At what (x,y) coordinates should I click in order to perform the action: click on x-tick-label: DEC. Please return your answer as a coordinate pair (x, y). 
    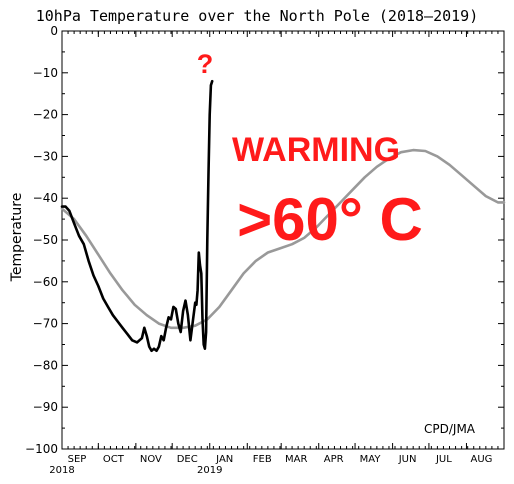
    Looking at the image, I should click on (187, 459).